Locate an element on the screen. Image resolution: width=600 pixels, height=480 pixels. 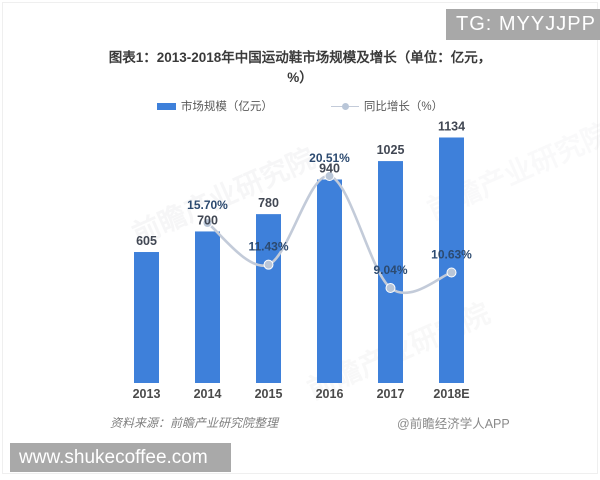
legend: 市场规模（亿元） 同比增长（%） is located at coordinates (300, 106).